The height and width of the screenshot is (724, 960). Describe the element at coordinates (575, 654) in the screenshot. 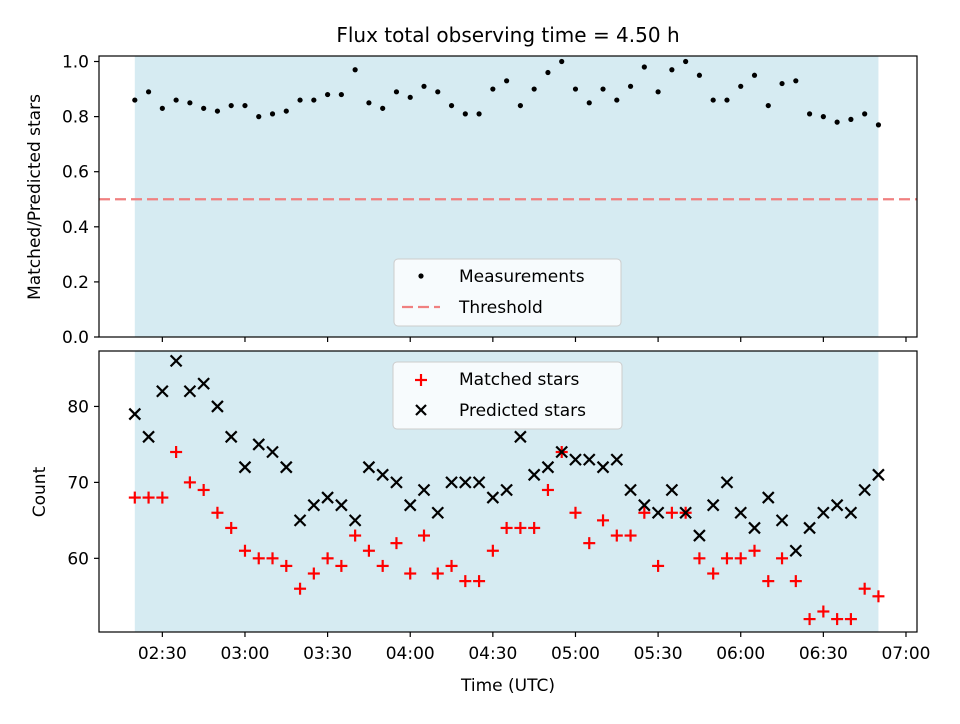

I see `x-tick-label: 05:00` at that location.